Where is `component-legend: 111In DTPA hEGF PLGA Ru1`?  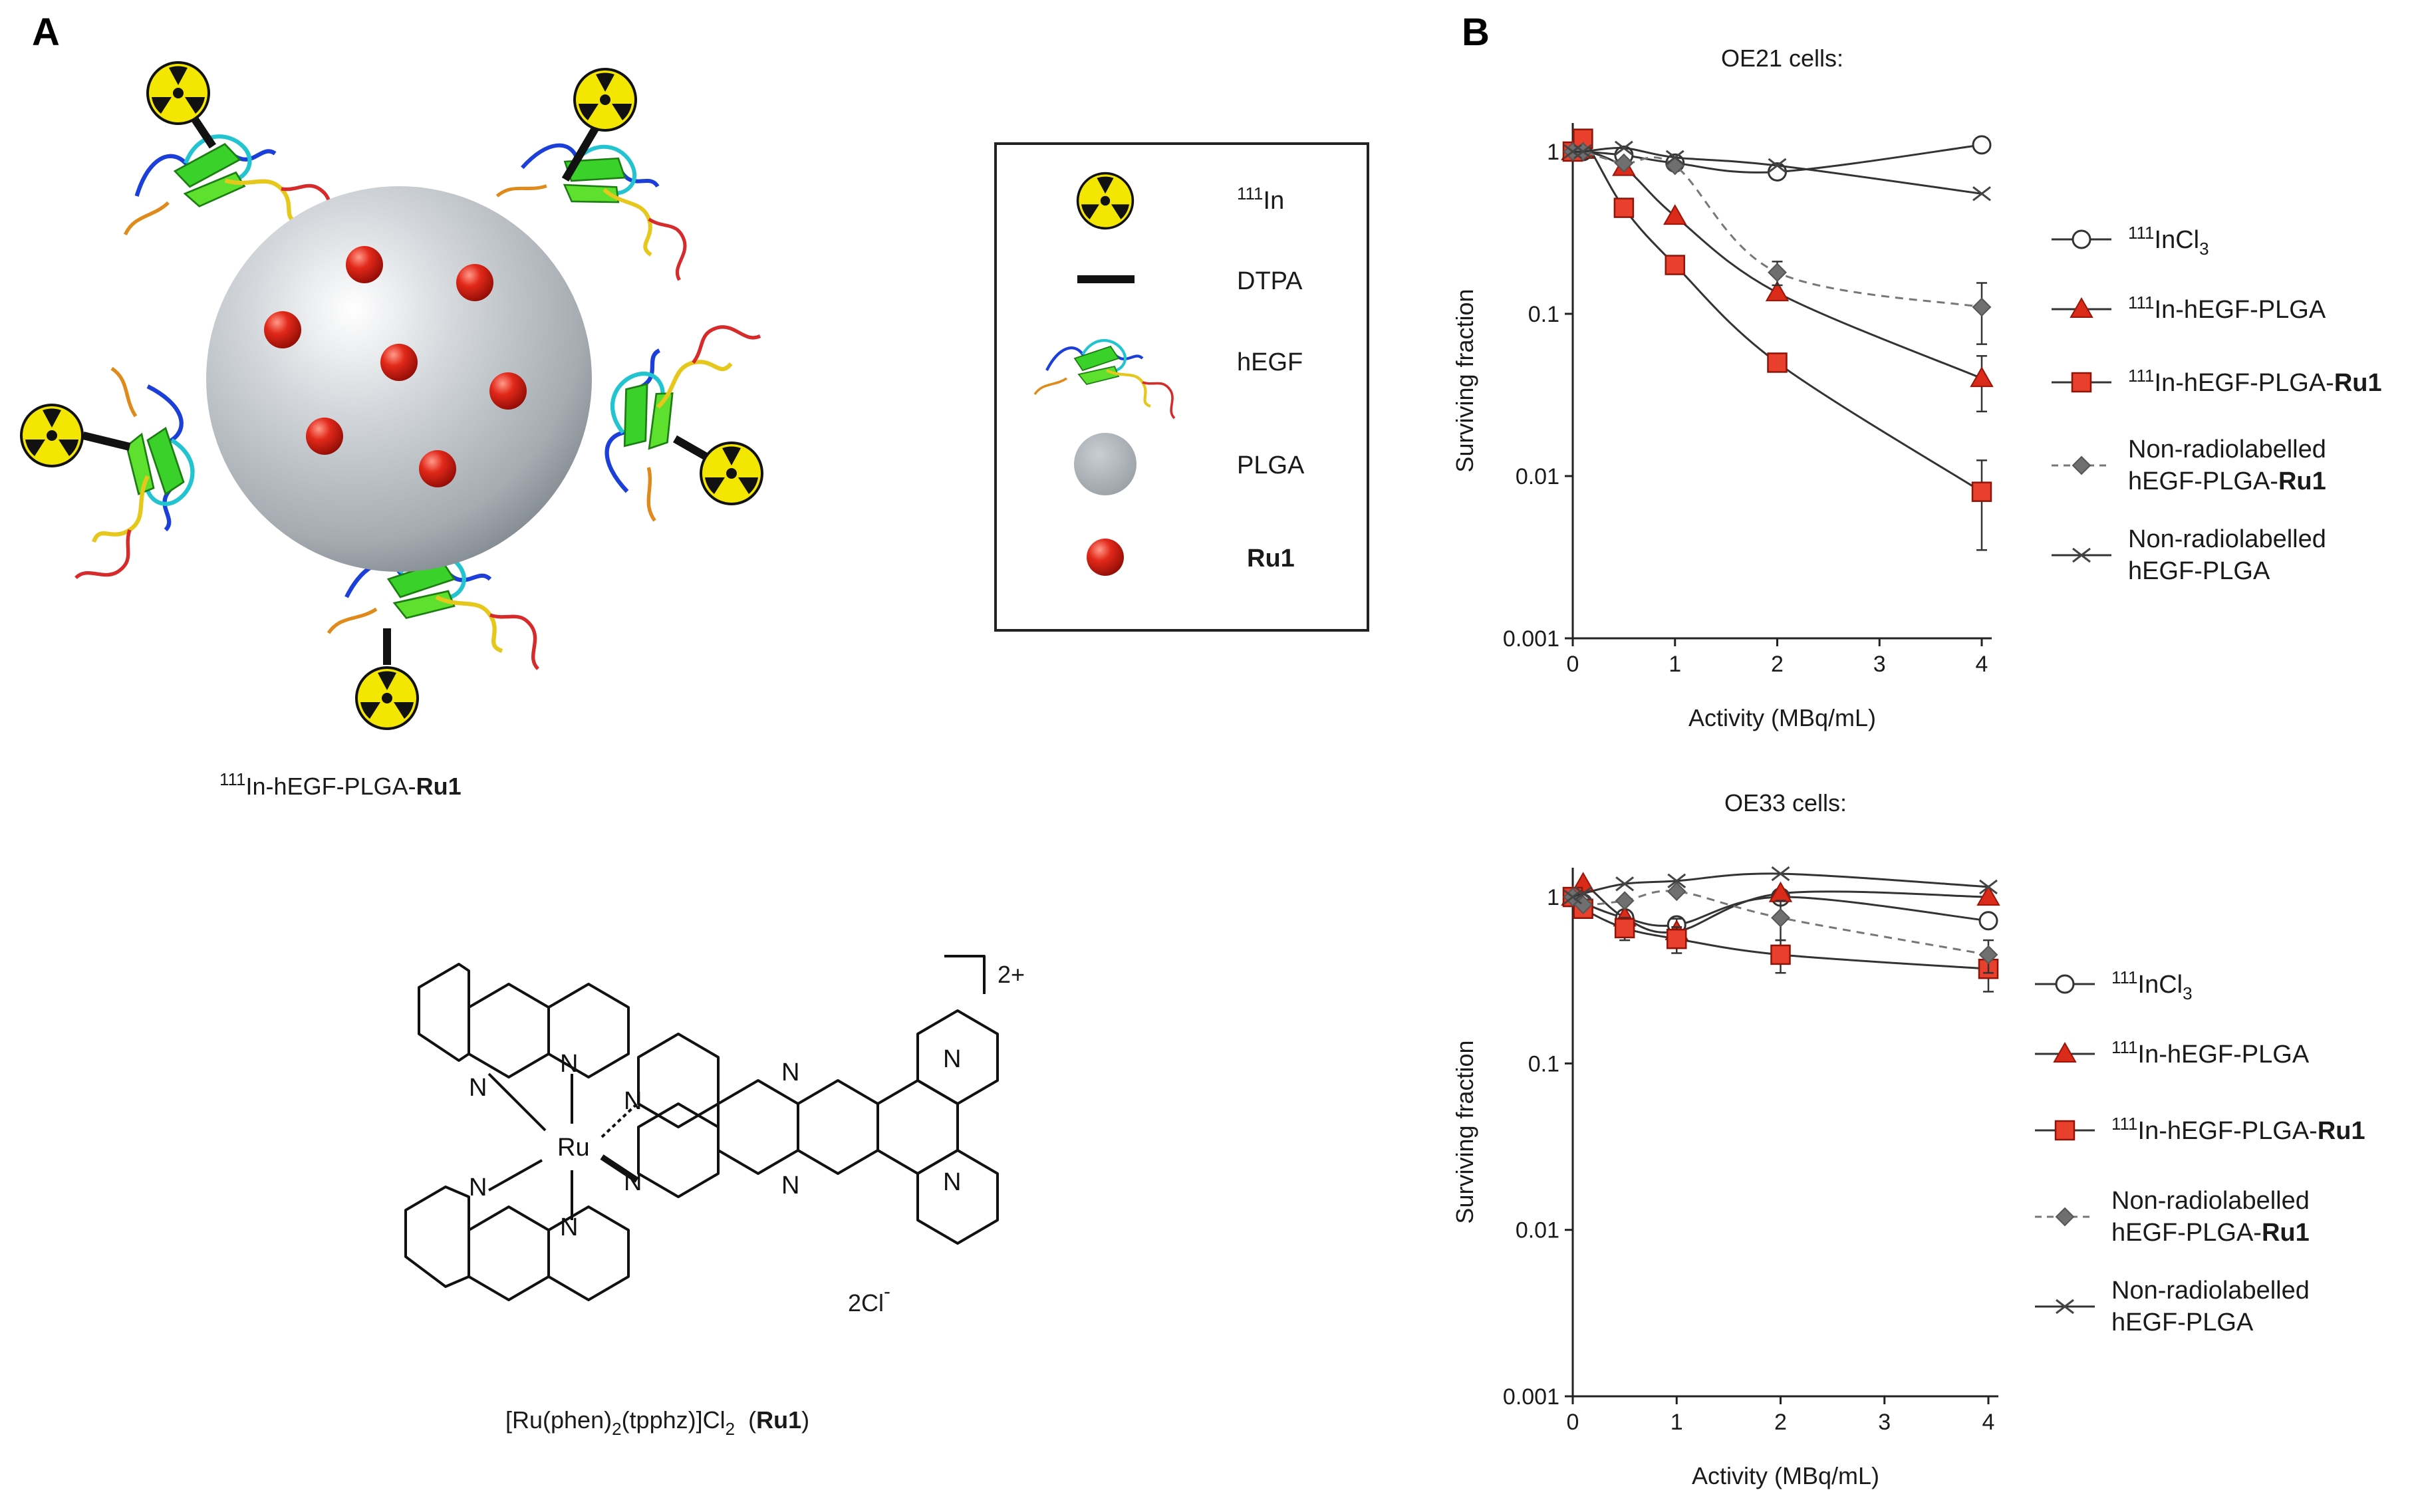 component-legend: 111In DTPA hEGF PLGA Ru1 is located at coordinates (1181, 387).